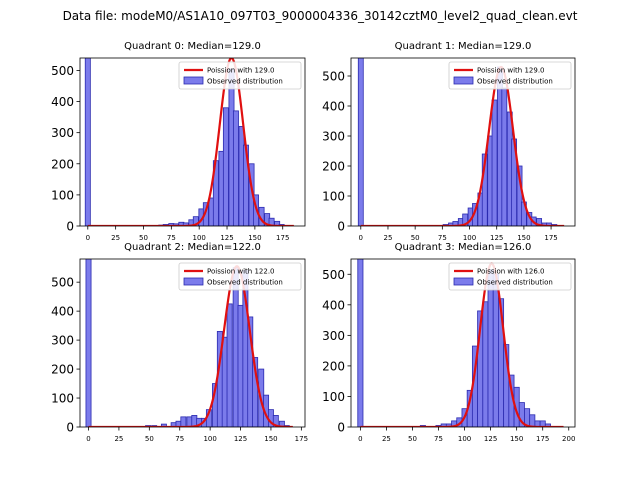  I want to click on legend-label-fit: Poission with 122.0, so click(241, 272).